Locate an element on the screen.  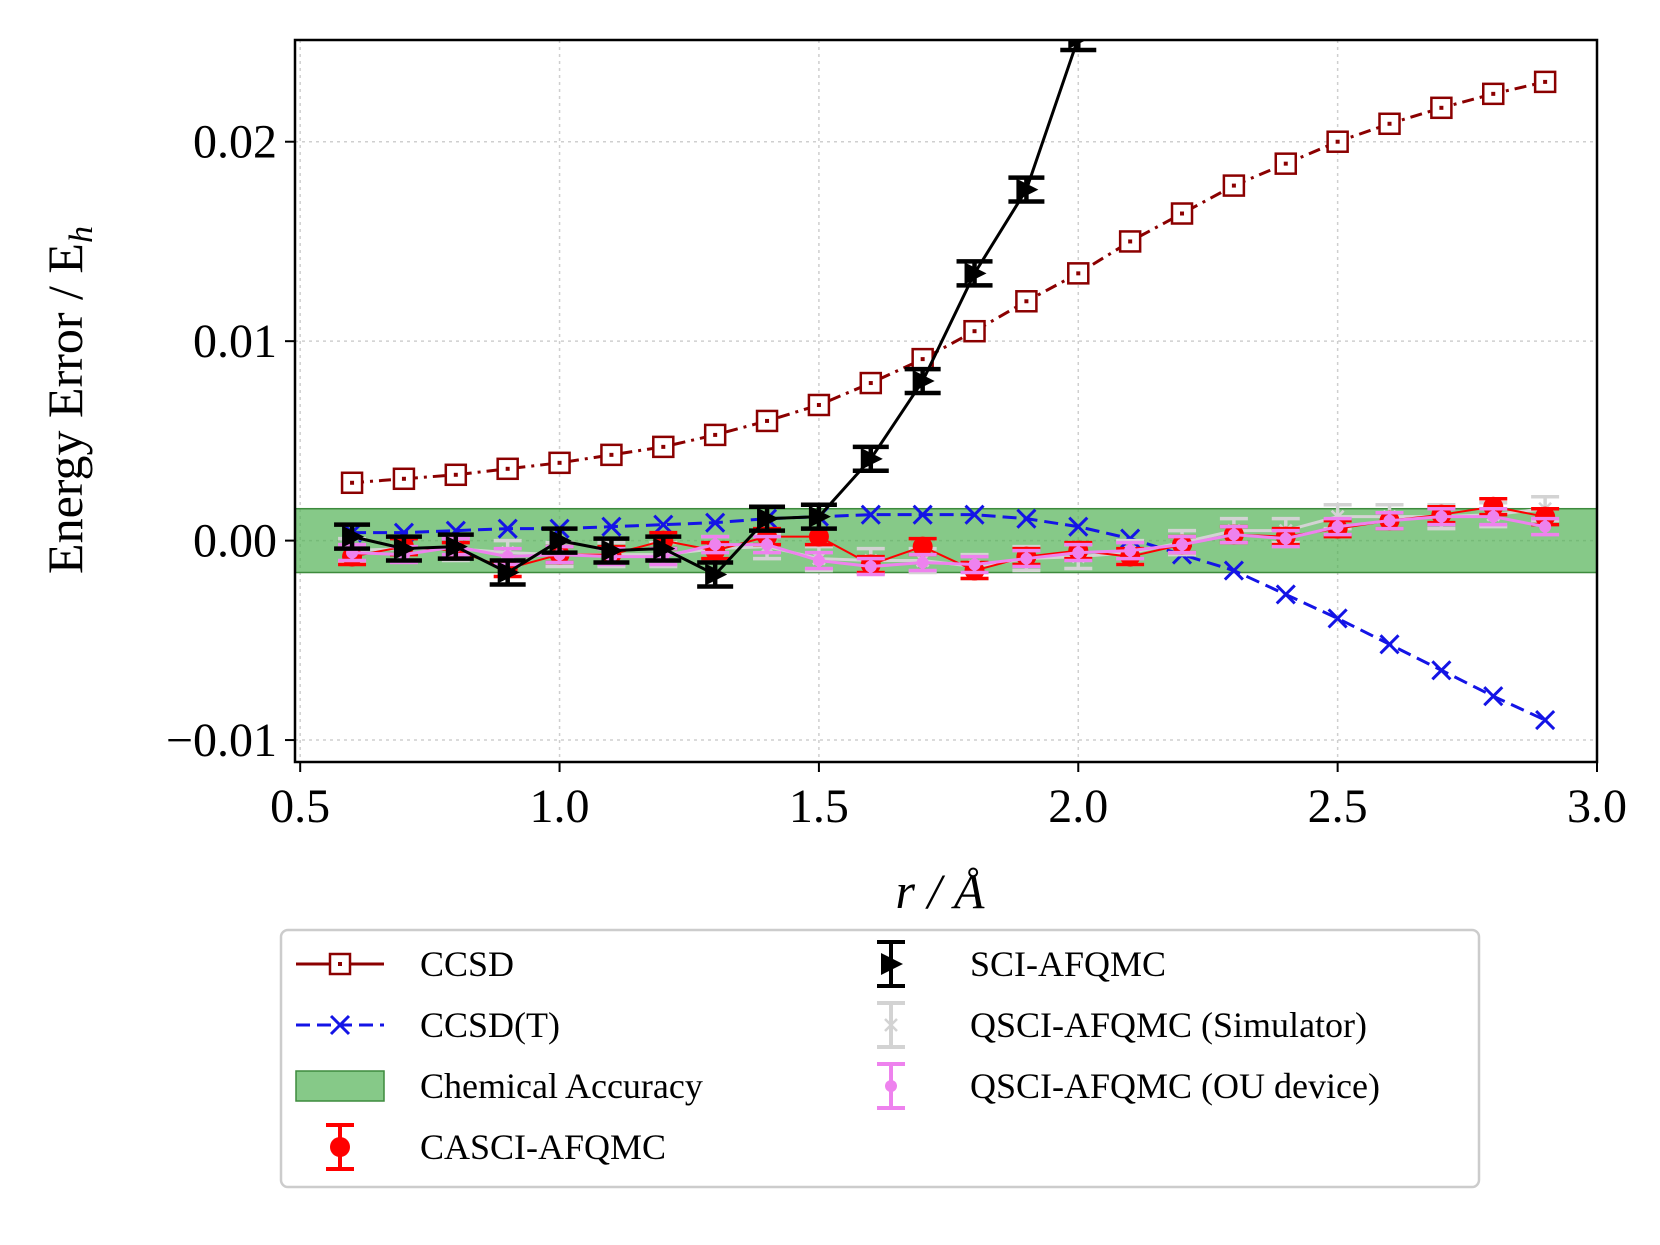
x-tick-label: 2.5 is located at coordinates (1338, 806).